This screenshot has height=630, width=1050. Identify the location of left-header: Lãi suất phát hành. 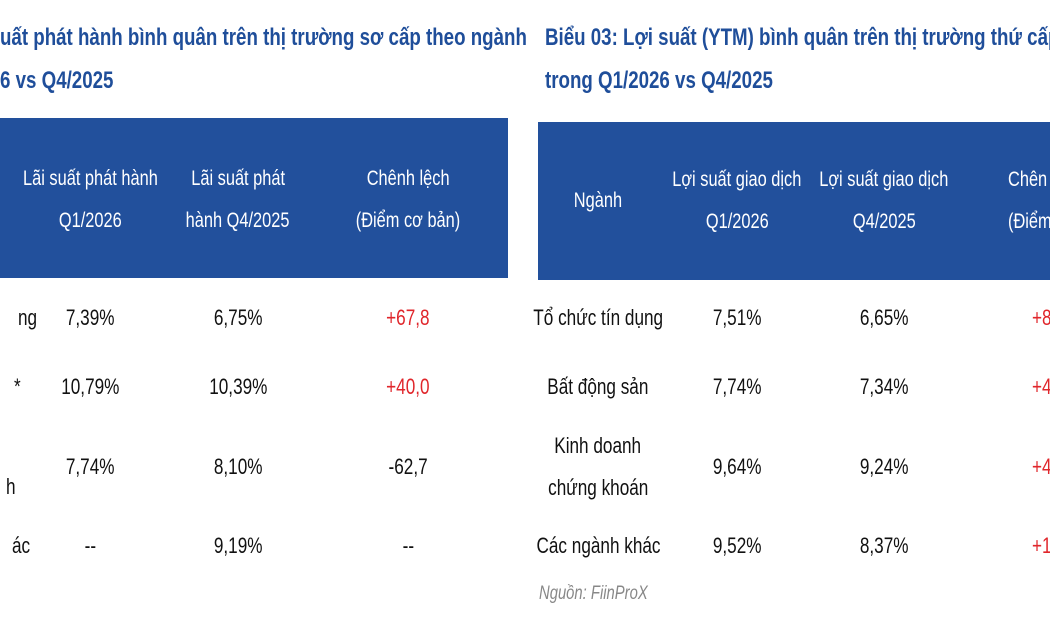
(120, 179).